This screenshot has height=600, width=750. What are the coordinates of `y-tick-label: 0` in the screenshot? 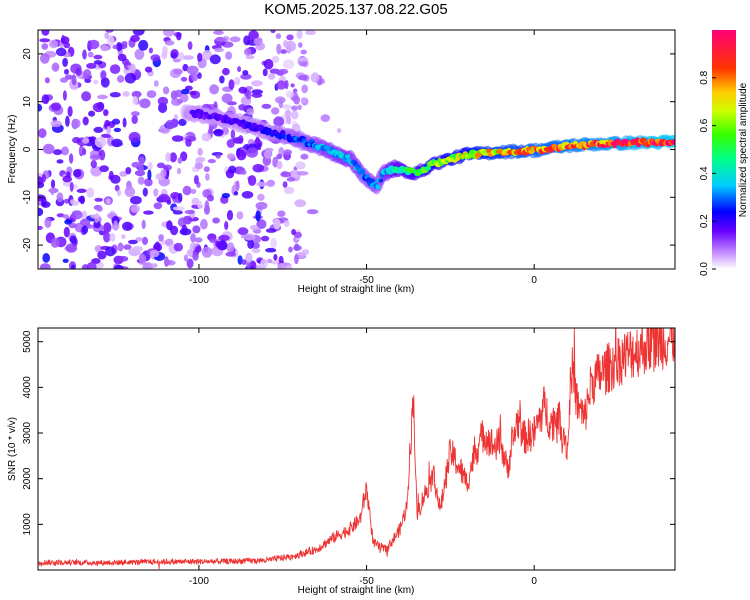 It's located at (27, 149).